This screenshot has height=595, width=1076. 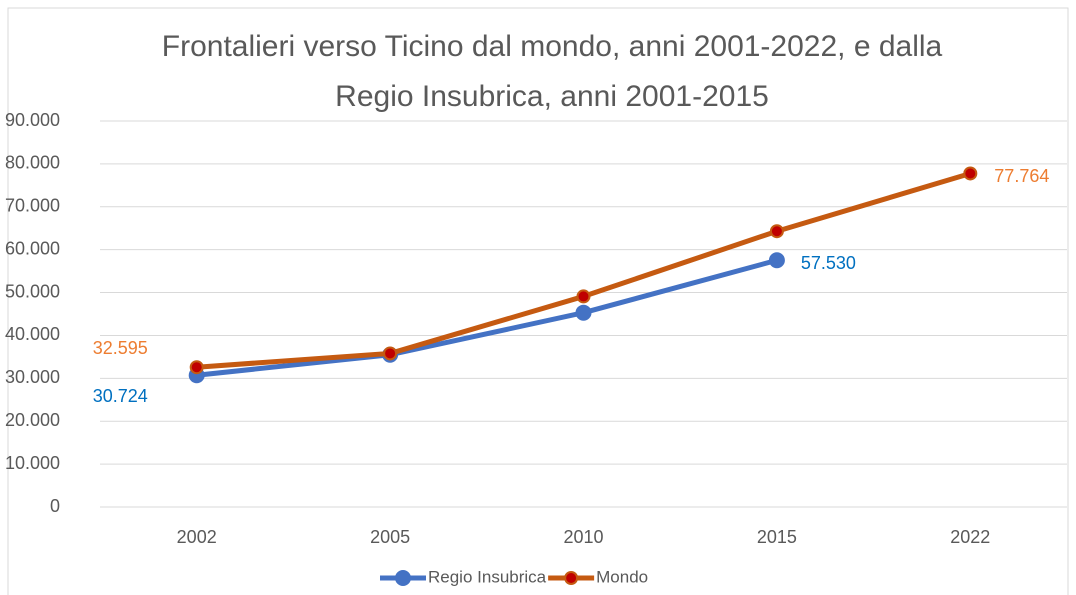 I want to click on y-tick-label: 70.000, so click(x=32, y=206).